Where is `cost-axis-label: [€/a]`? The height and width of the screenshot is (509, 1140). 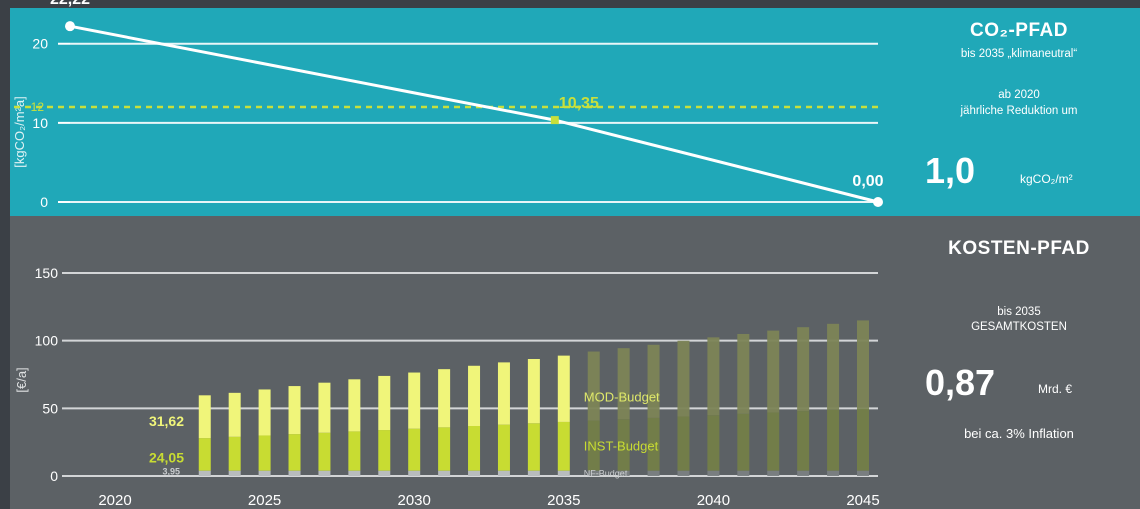
cost-axis-label: [€/a] is located at coordinates (21, 379).